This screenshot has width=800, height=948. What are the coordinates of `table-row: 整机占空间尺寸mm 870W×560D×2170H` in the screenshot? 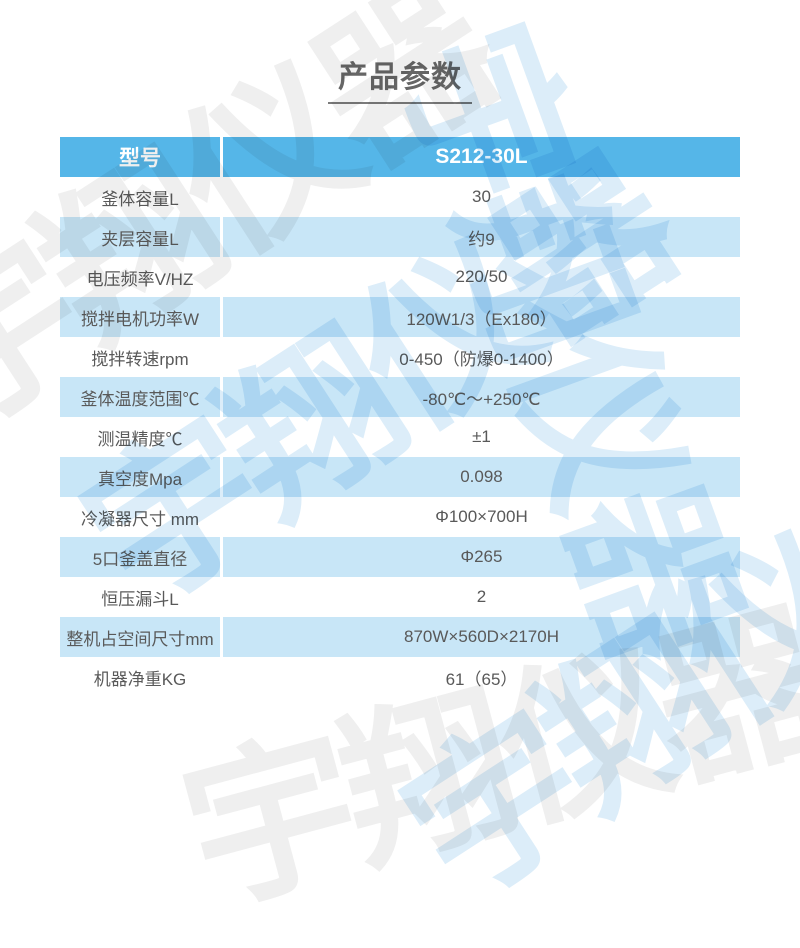 It's located at (400, 637).